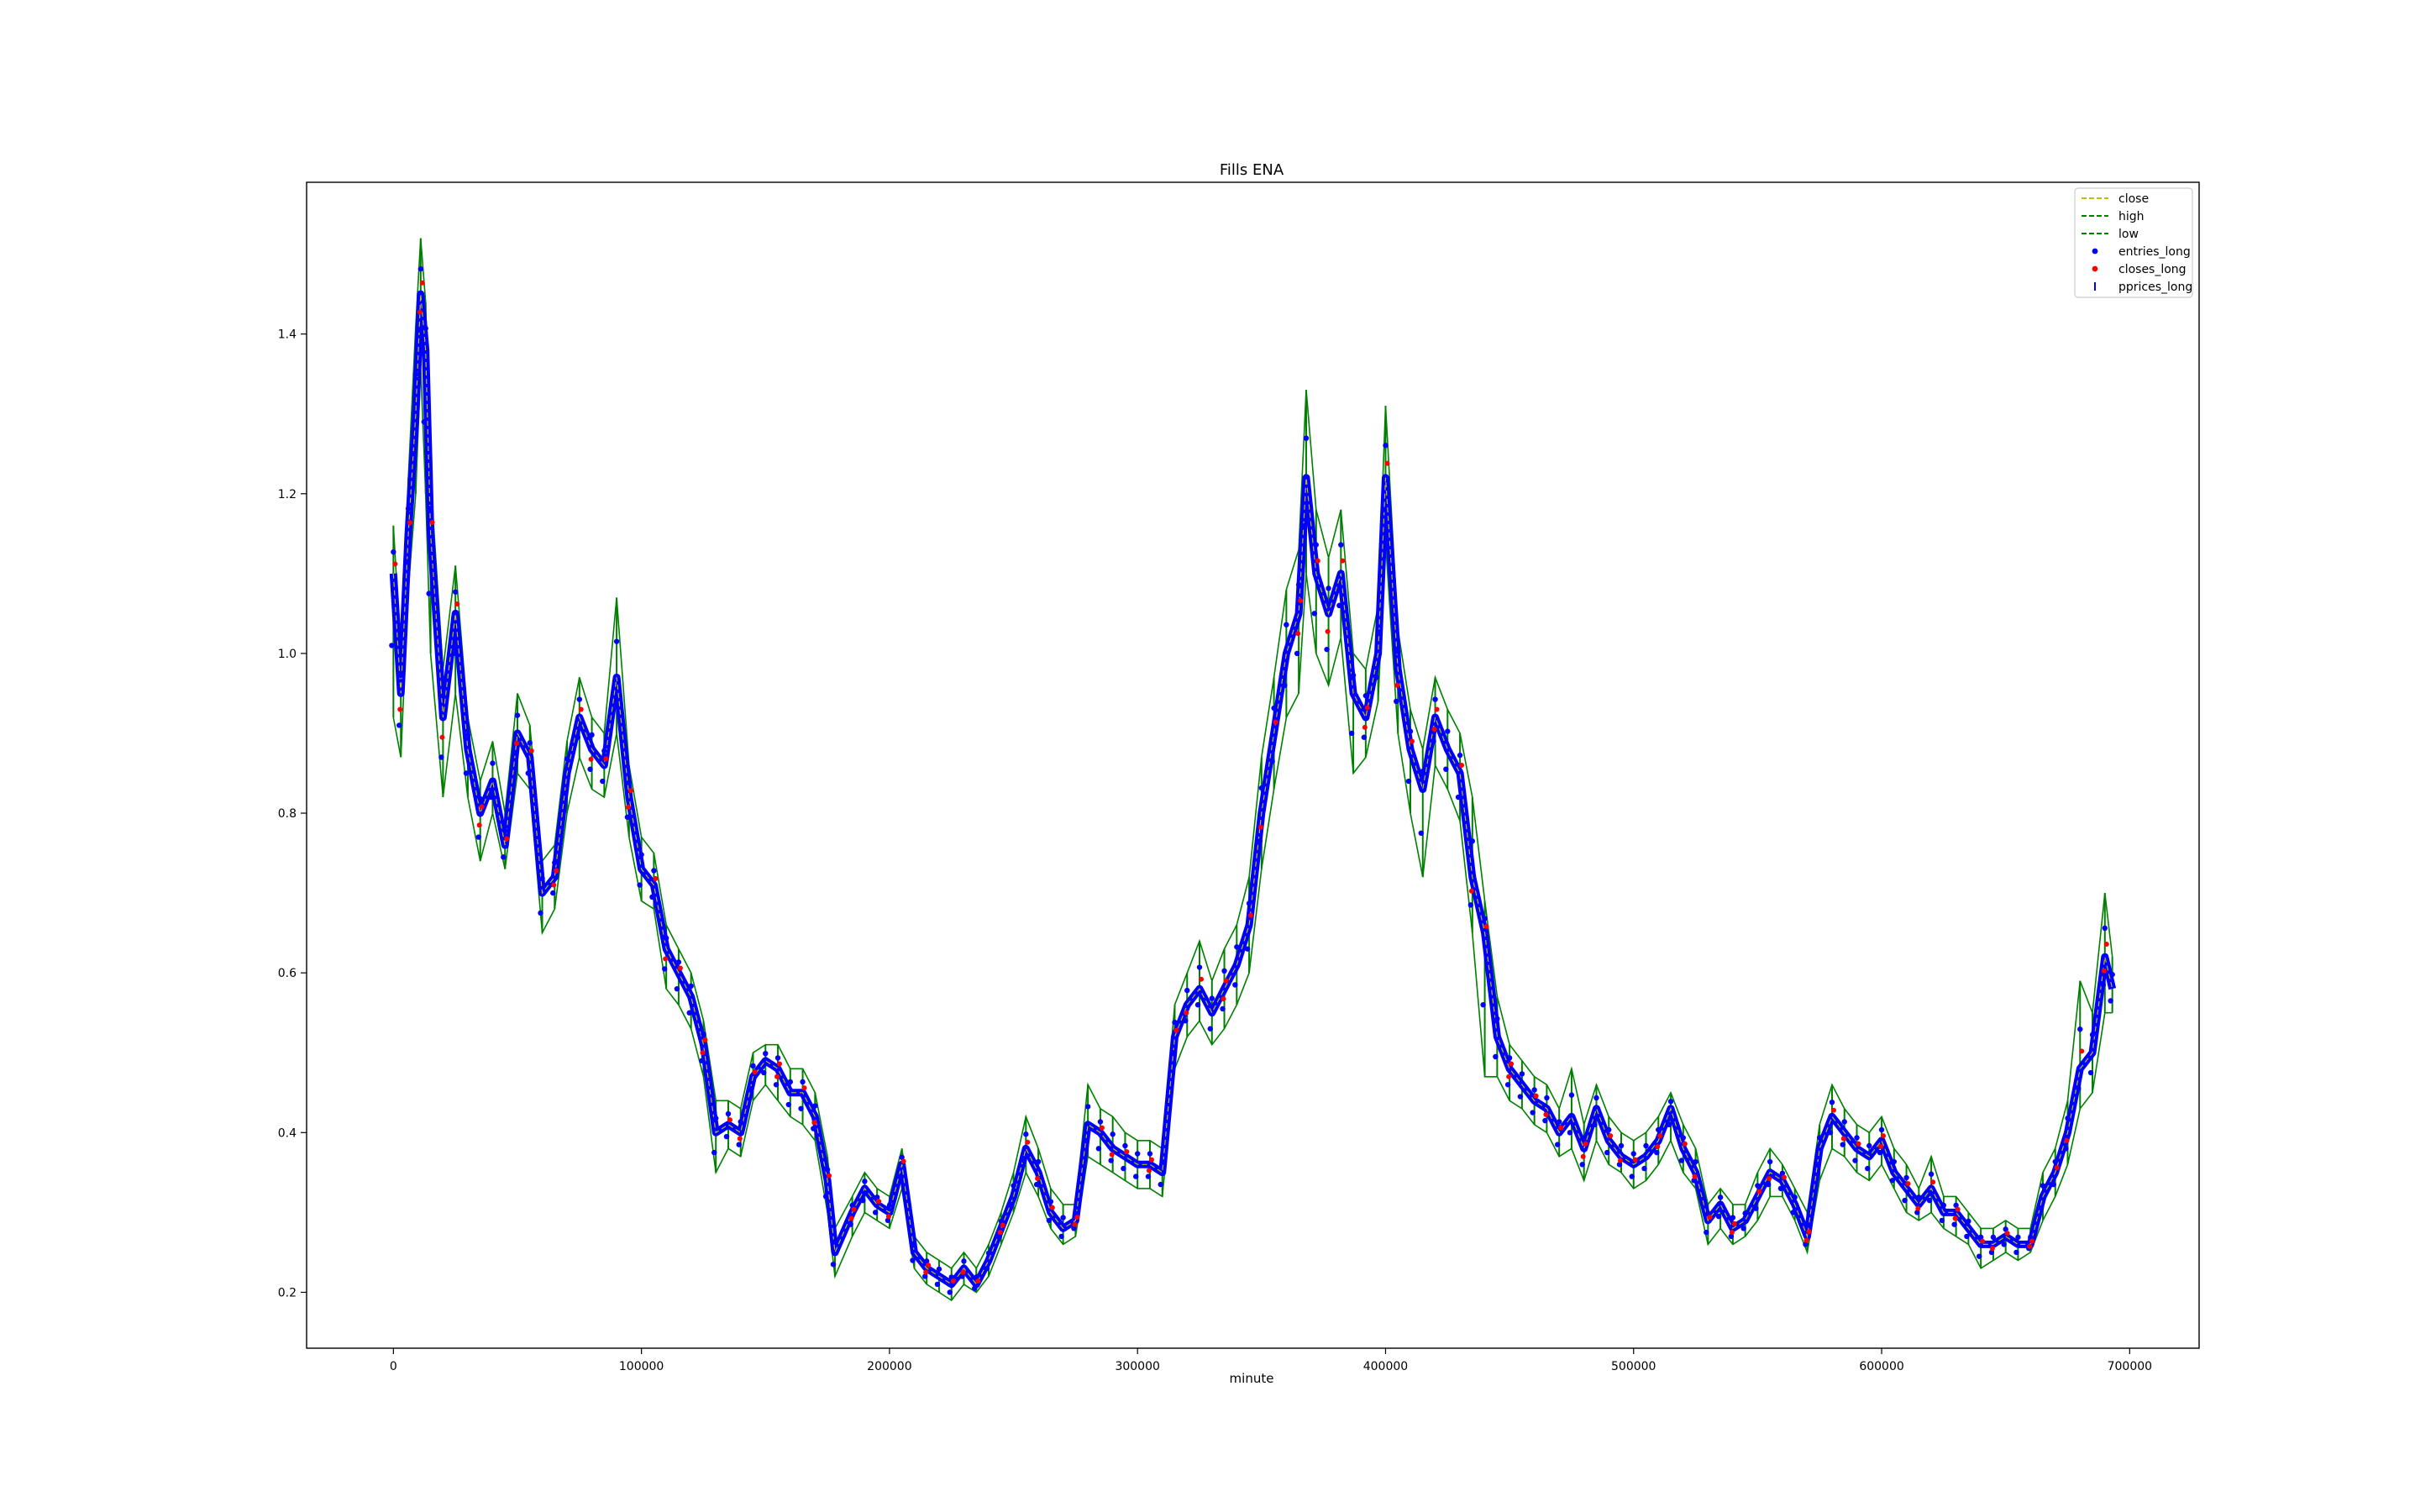  What do you see at coordinates (1252, 1378) in the screenshot?
I see `x-axis-label: minute` at bounding box center [1252, 1378].